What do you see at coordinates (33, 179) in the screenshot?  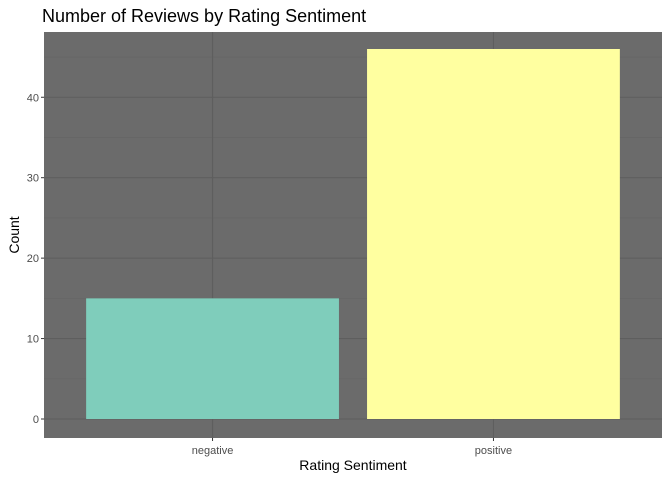 I see `y-tick-label: 30` at bounding box center [33, 179].